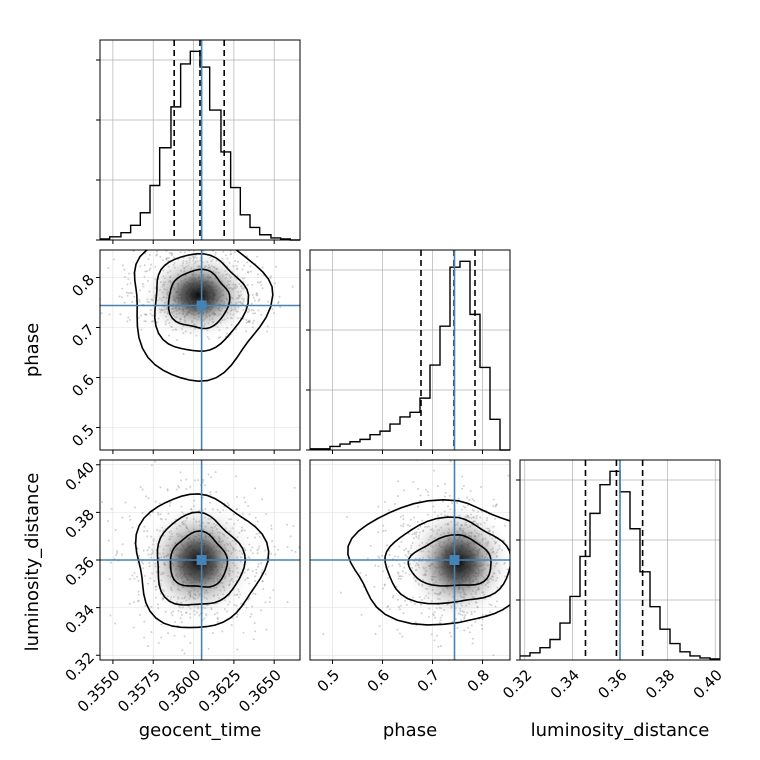 The width and height of the screenshot is (760, 760). I want to click on x-axis-label-geocent_time: geocent_time, so click(200, 730).